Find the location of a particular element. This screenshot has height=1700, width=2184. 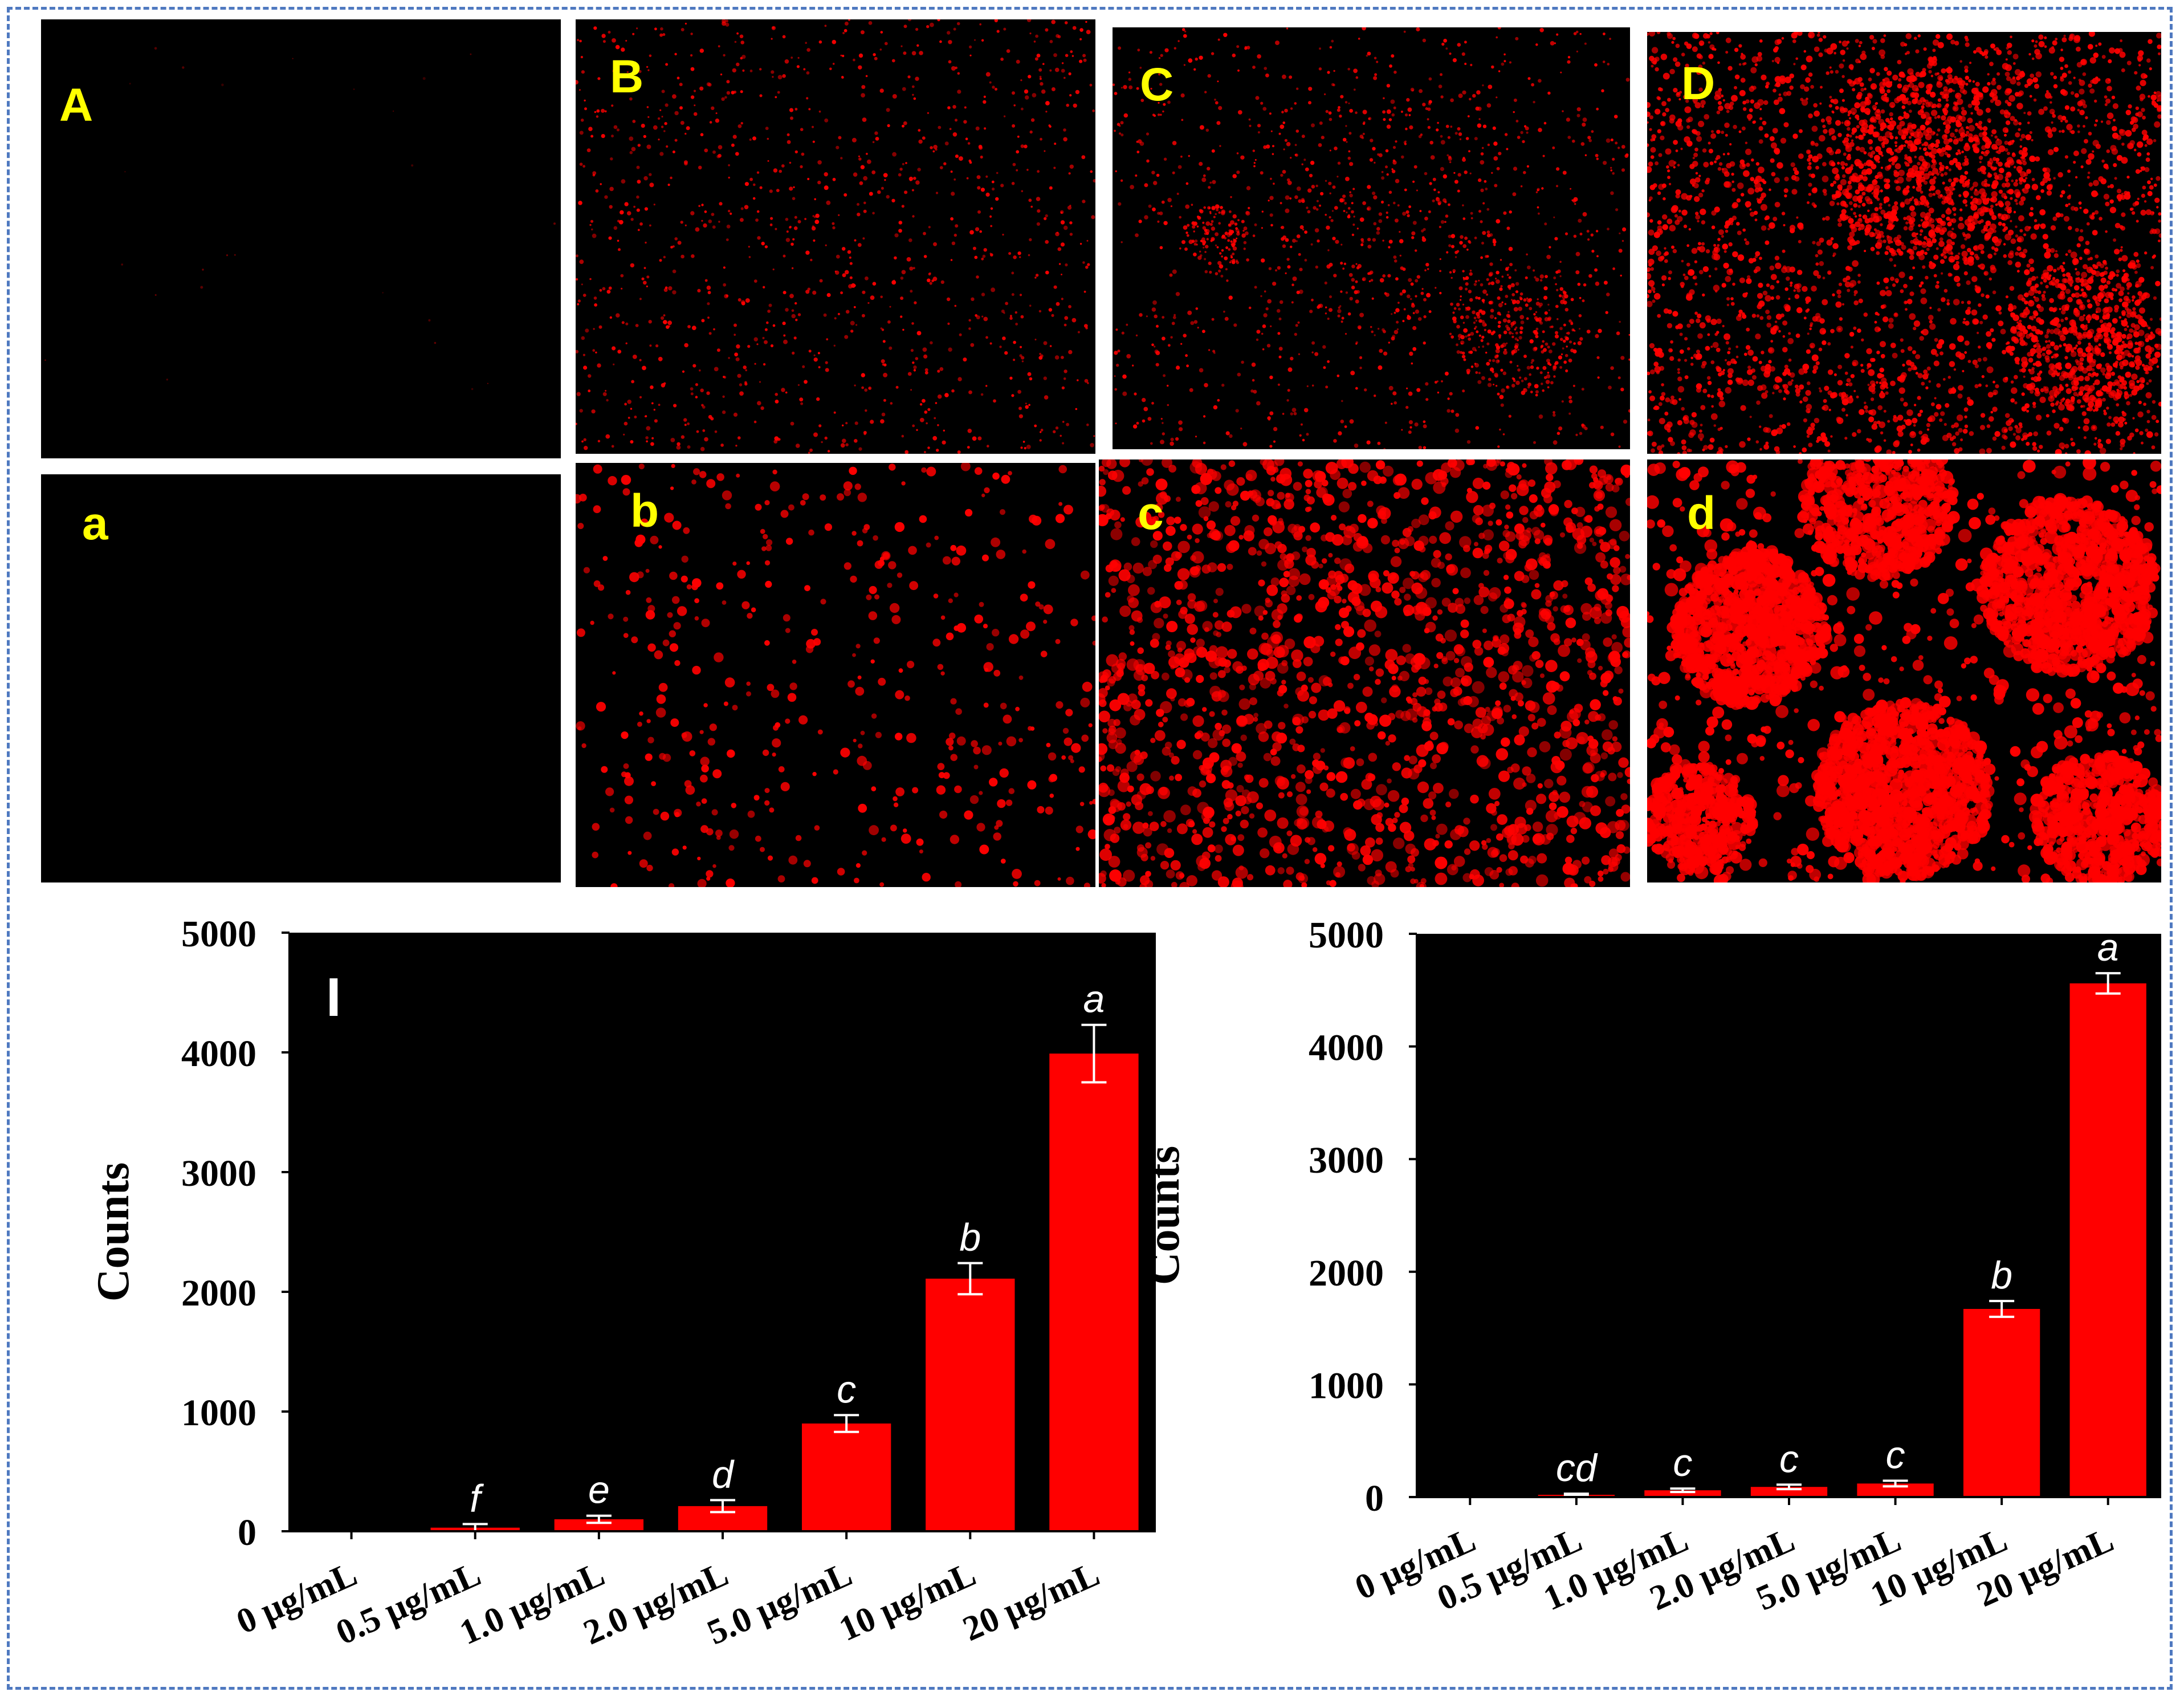

micrograph-b-lower: b is located at coordinates (835, 675).